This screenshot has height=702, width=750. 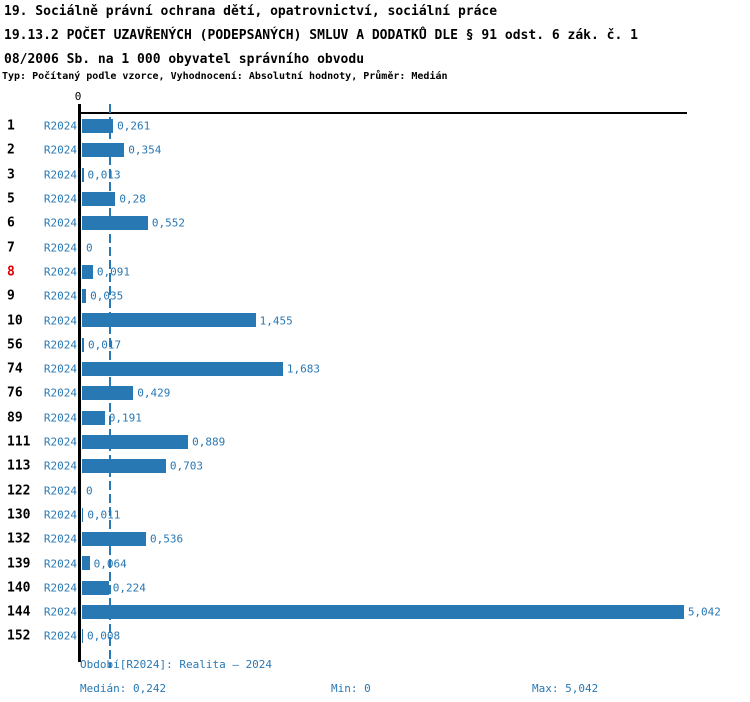 What do you see at coordinates (565, 688) in the screenshot?
I see `footer-max-label: Max: 5,042` at bounding box center [565, 688].